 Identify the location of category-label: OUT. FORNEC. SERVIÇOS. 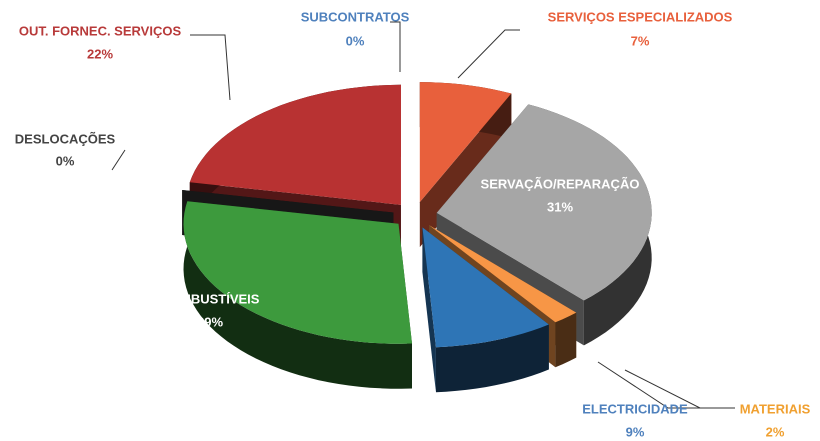
(100, 30).